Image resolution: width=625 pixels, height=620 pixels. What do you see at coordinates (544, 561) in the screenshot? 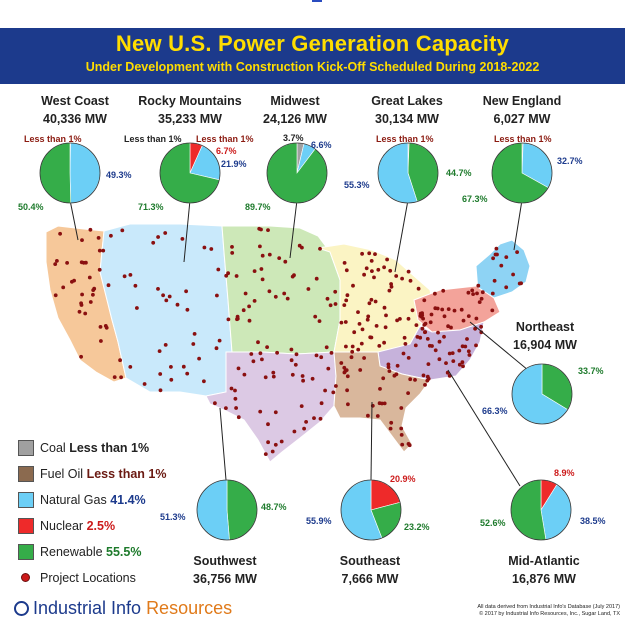
I see `region-name: Mid-Atlantic` at bounding box center [544, 561].